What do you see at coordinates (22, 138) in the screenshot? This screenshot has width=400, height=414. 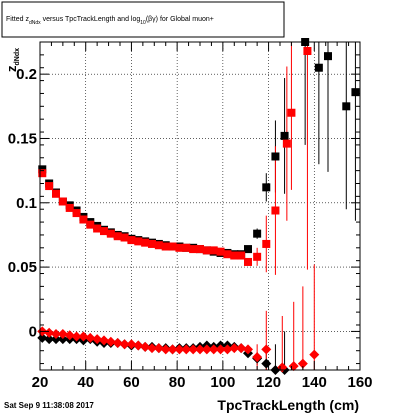 I see `y-tick-label: 0.15` at bounding box center [22, 138].